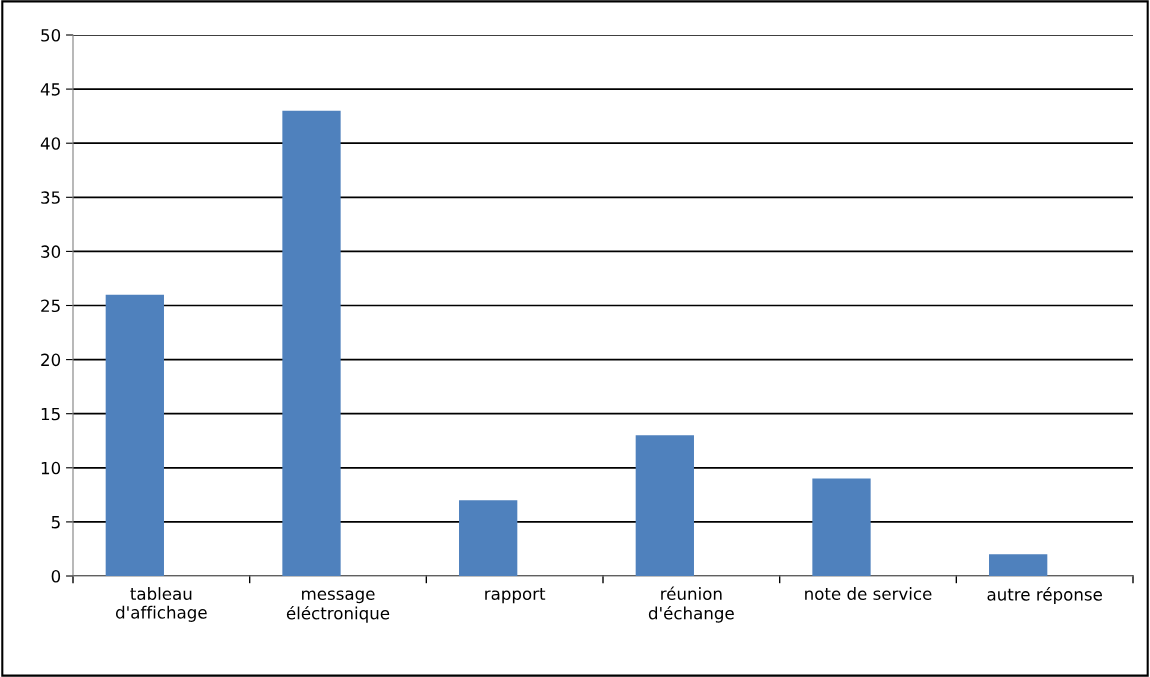 The image size is (1150, 677). Describe the element at coordinates (50, 414) in the screenshot. I see `y-tick-label: 15` at that location.